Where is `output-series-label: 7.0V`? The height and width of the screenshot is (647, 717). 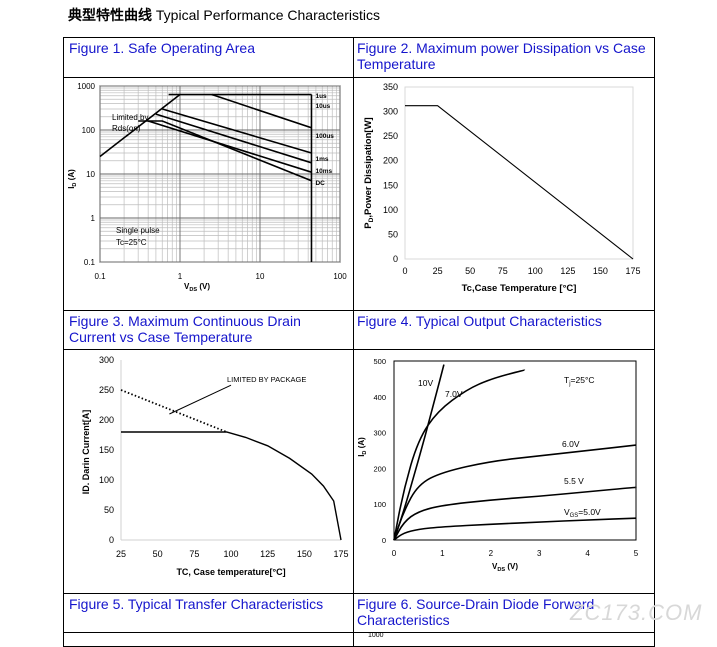
output-series-label: 7.0V is located at coordinates (454, 394).